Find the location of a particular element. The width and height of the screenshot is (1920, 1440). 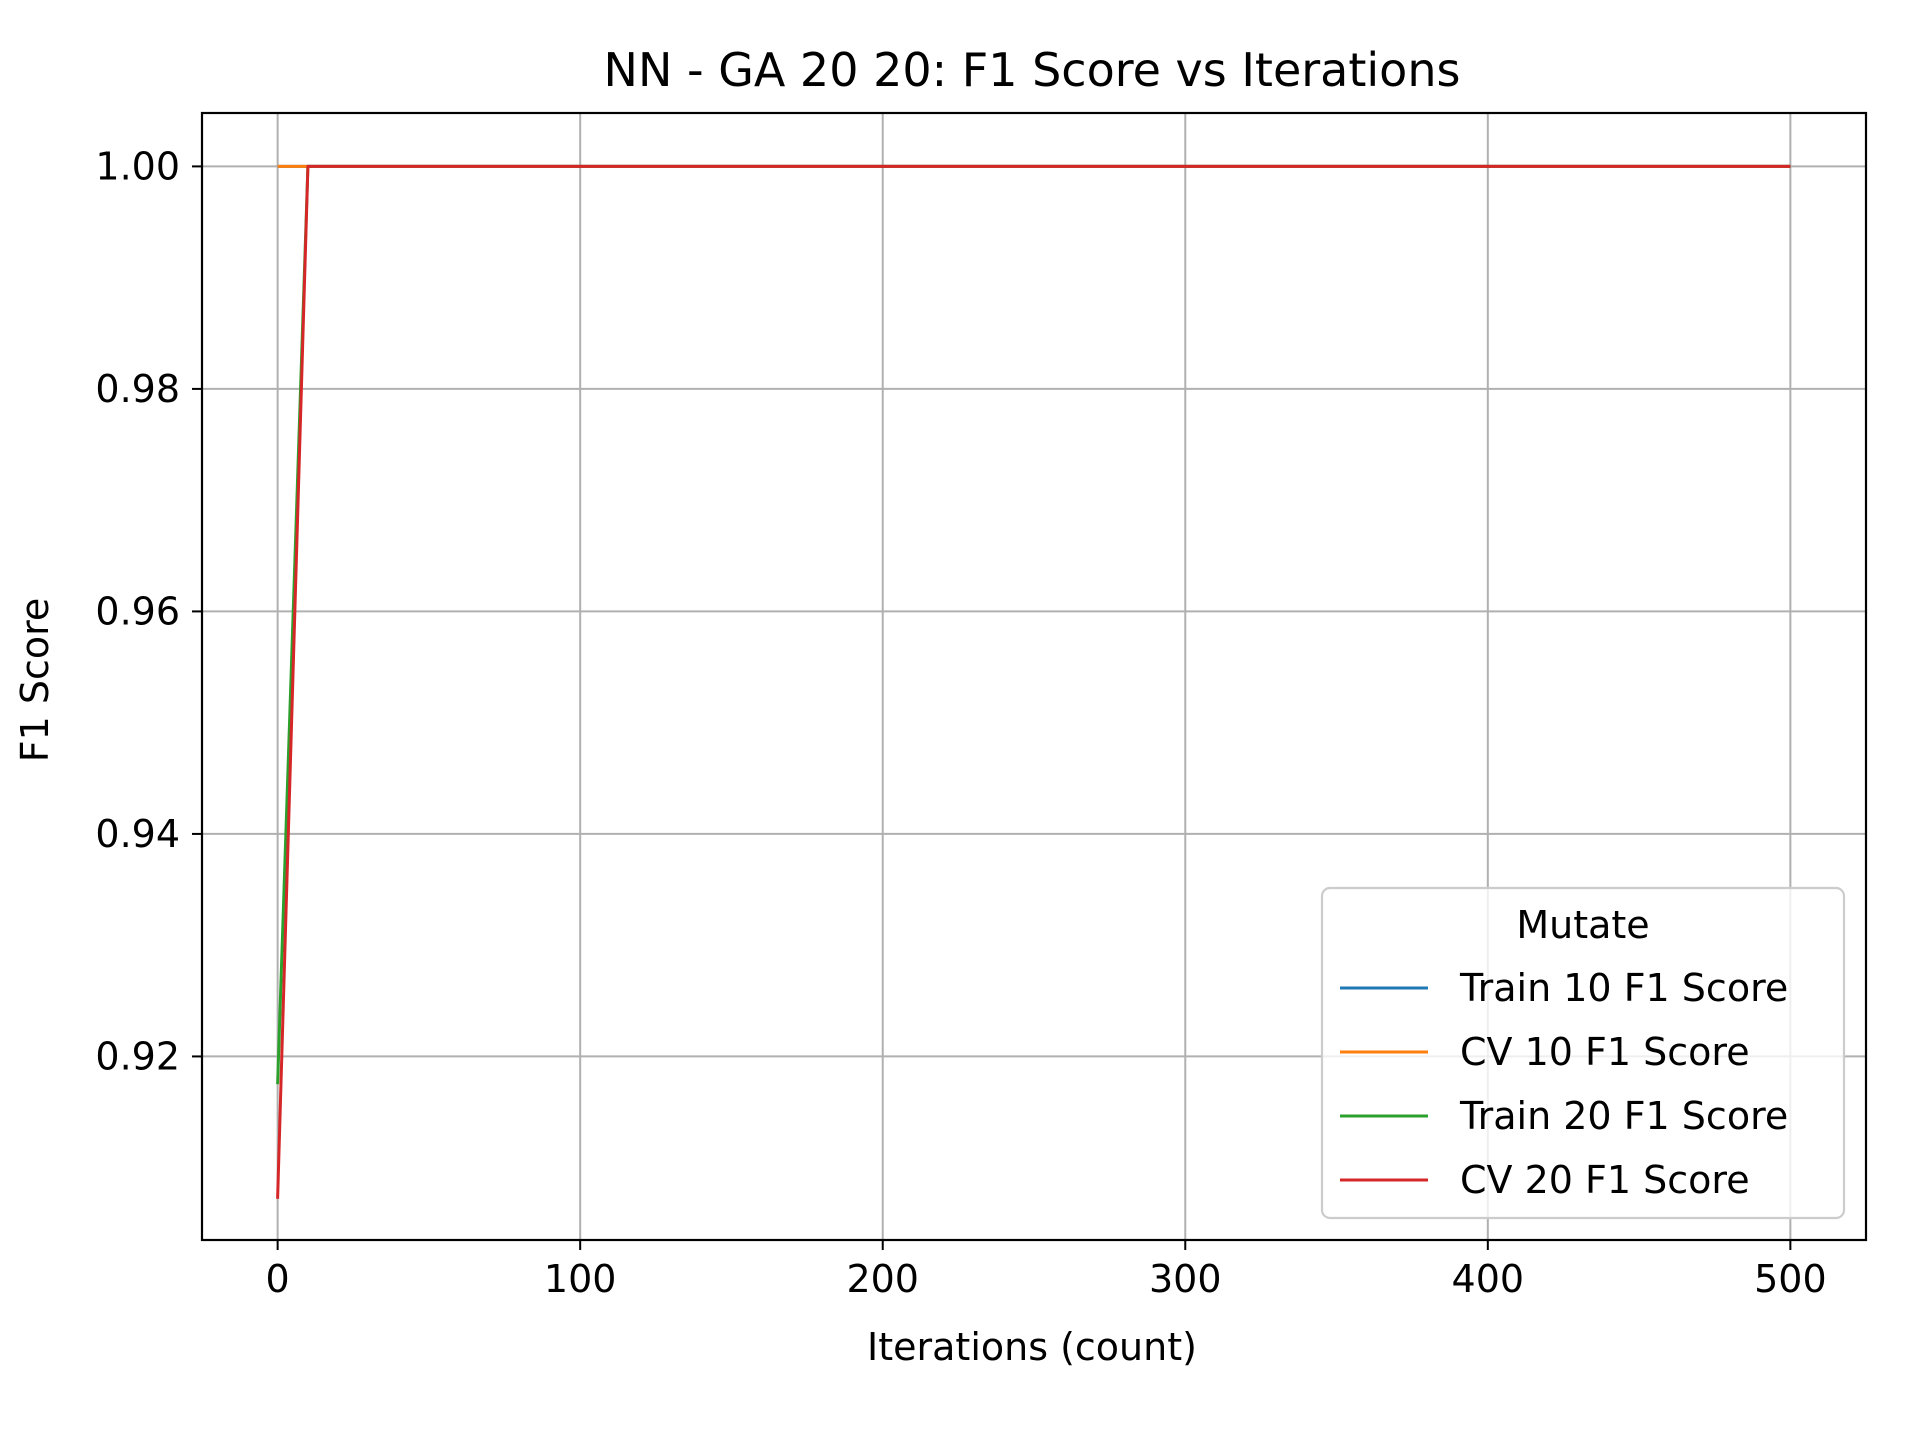

y-tick-label: 0.94 is located at coordinates (137, 834).